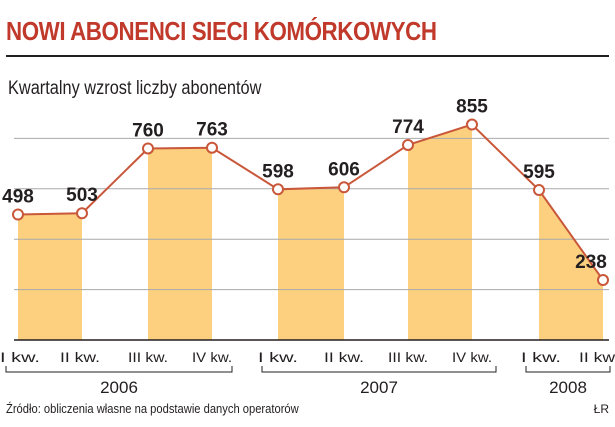 This screenshot has height=427, width=615. Describe the element at coordinates (221, 31) in the screenshot. I see `chart-title: NOWI ABONENCI SIECI KOMÓRKOWYCH` at that location.